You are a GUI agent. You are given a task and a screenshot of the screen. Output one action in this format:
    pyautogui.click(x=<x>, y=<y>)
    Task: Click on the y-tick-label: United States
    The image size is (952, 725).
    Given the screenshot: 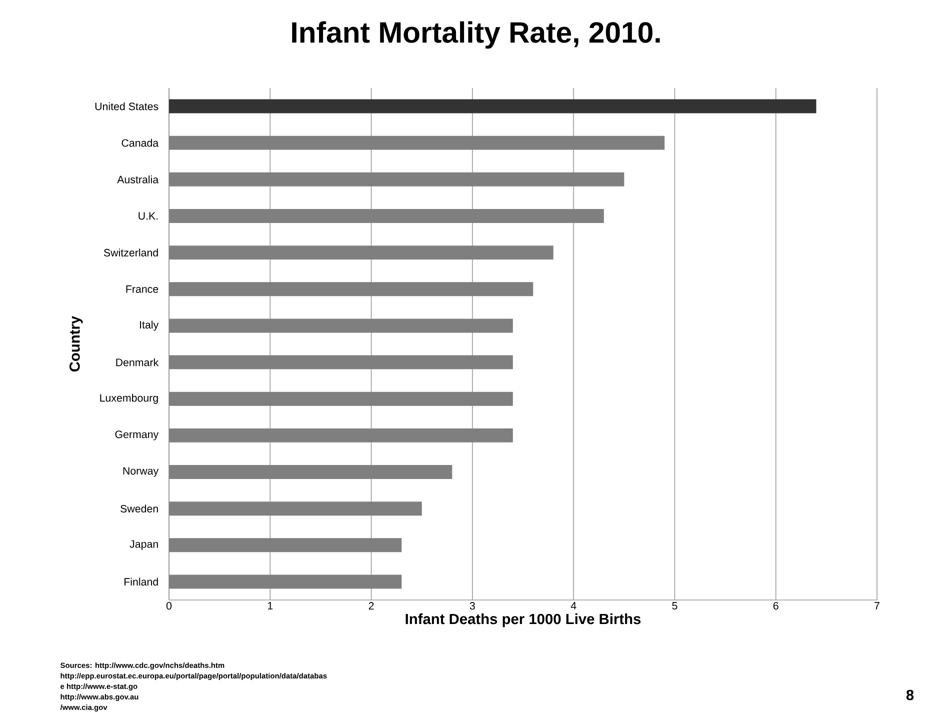 What is the action you would take?
    pyautogui.click(x=126, y=106)
    